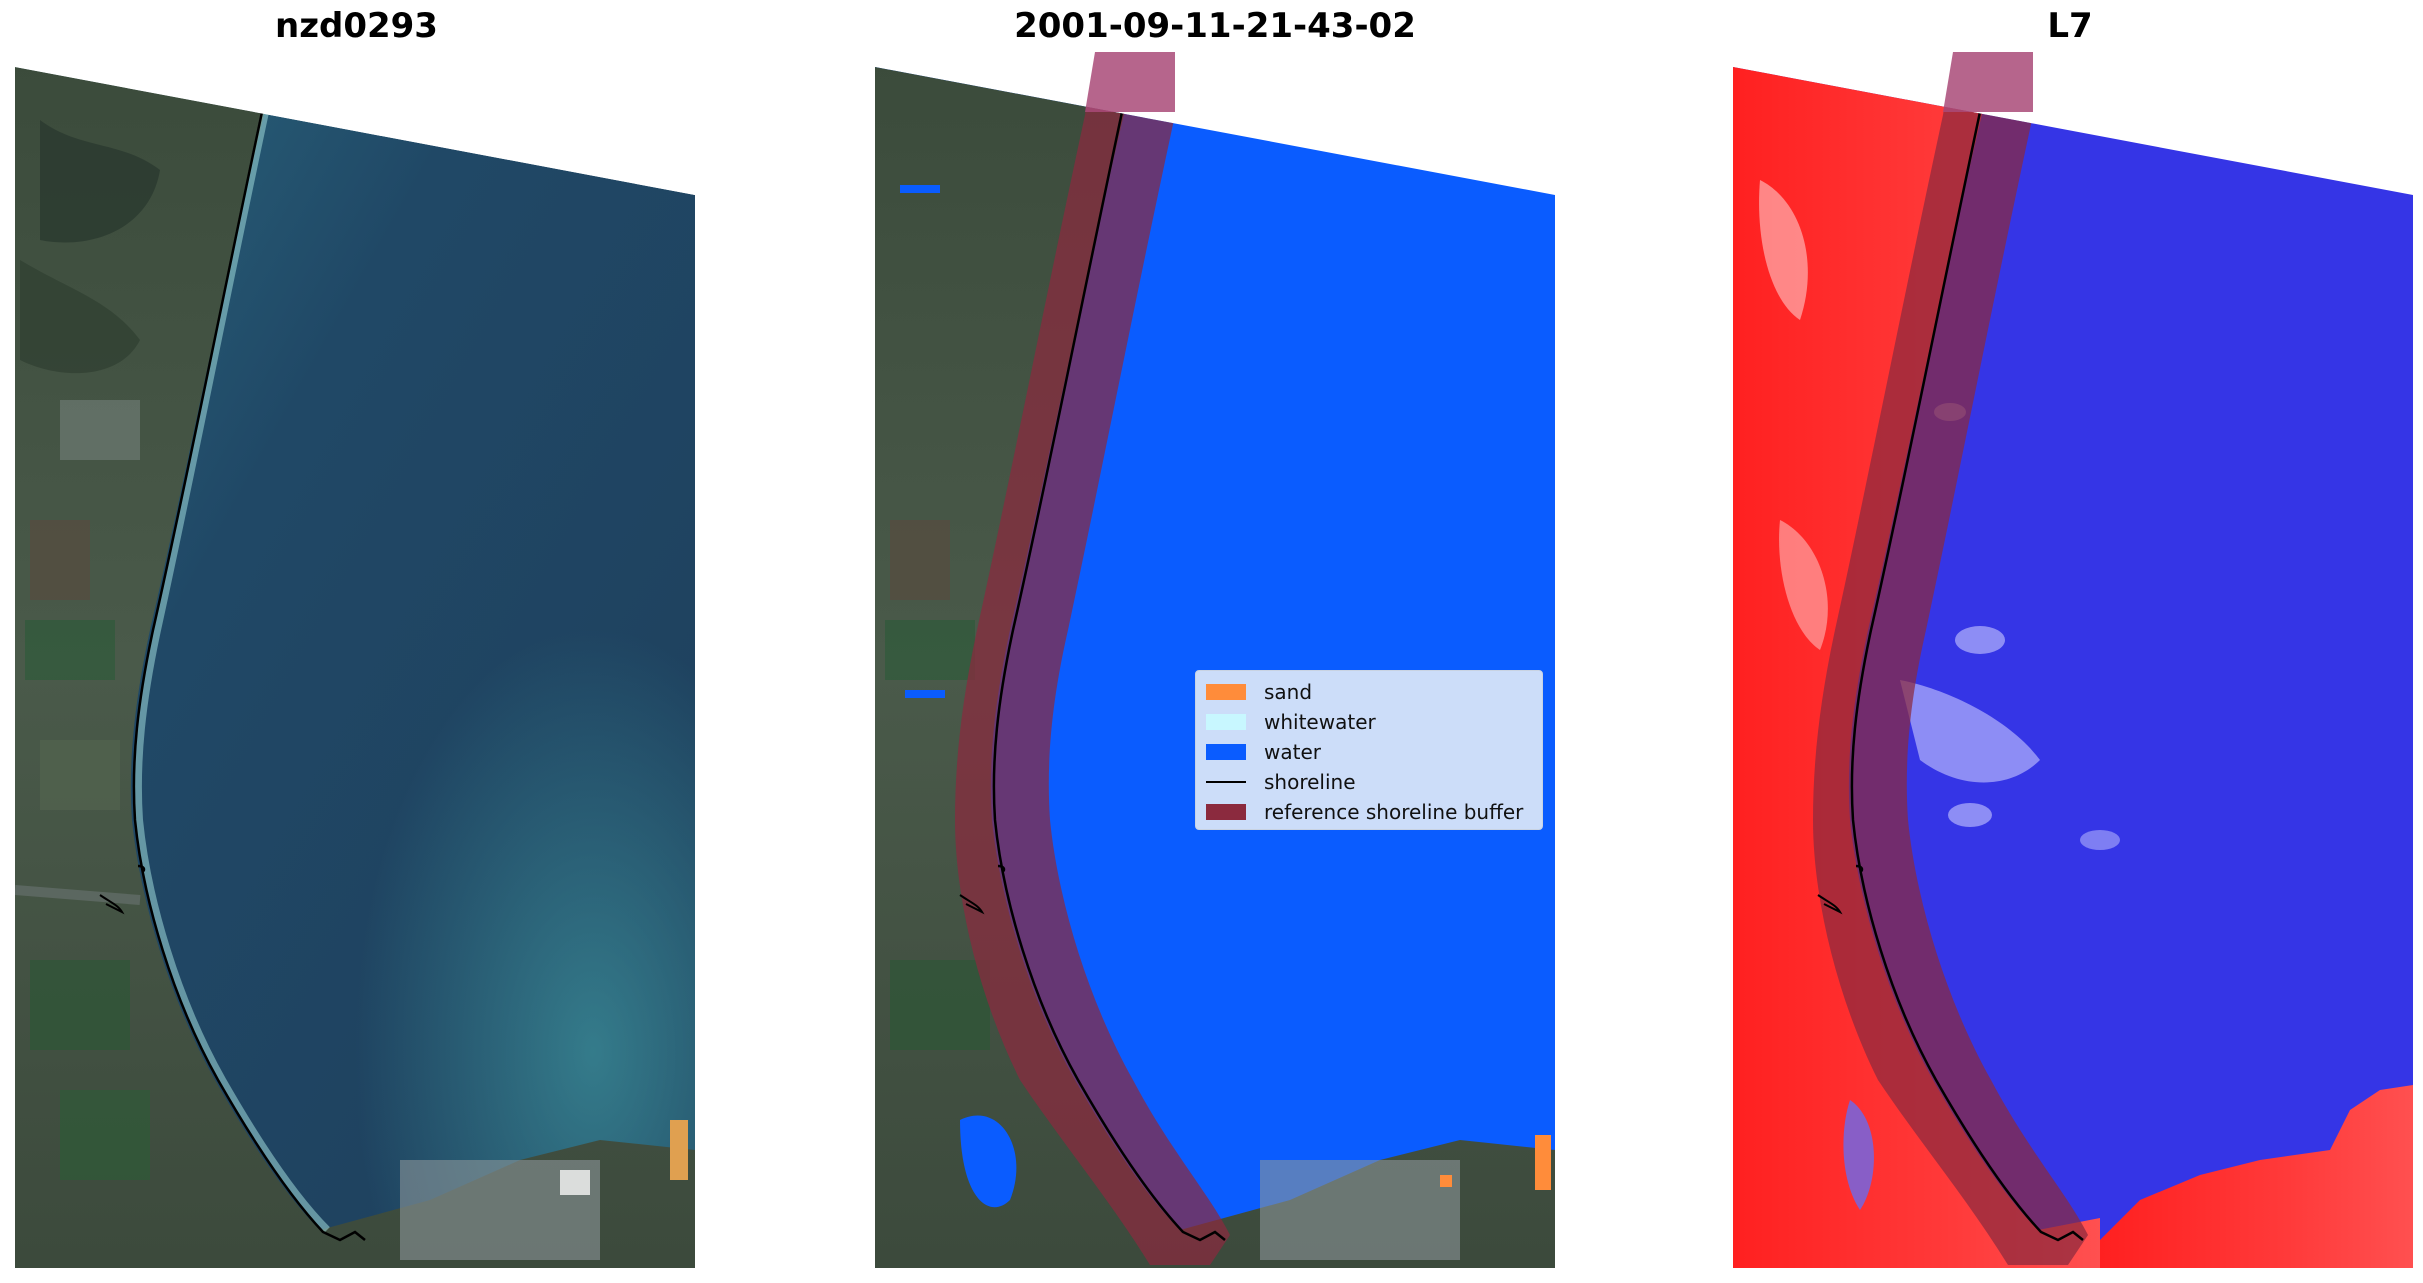 The height and width of the screenshot is (1283, 2423). I want to click on shoreline-line-swatch, so click(1226, 782).